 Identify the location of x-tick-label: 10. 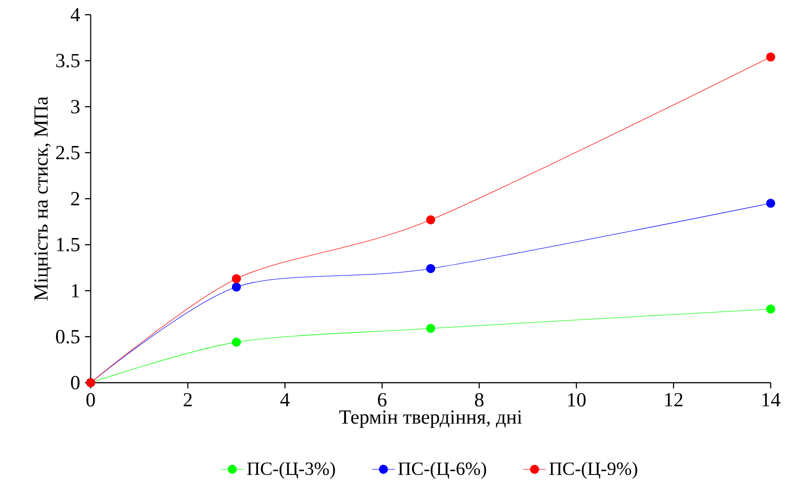
(577, 400).